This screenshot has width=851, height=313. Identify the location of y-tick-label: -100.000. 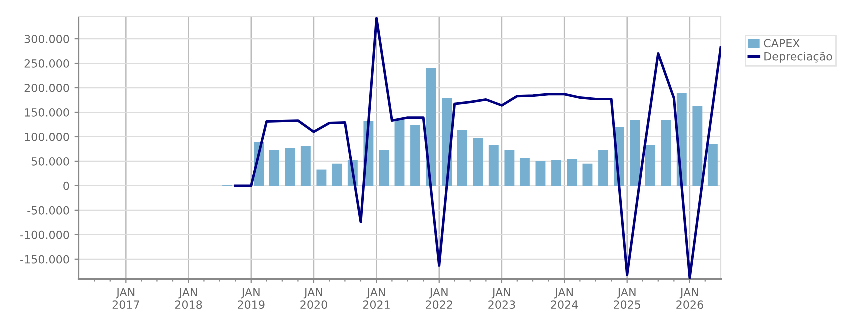
(45, 235).